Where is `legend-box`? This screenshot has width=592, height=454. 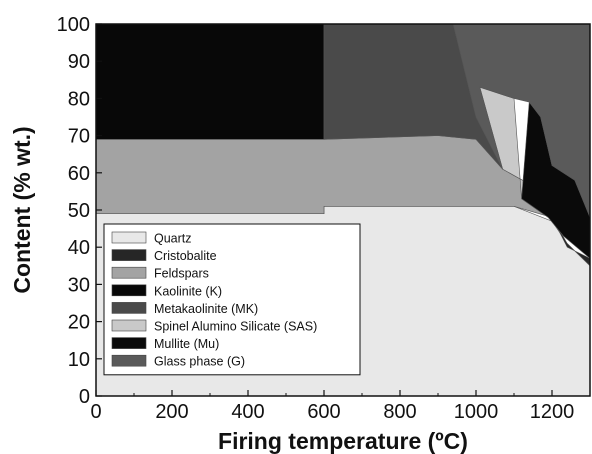
legend-box is located at coordinates (232, 299).